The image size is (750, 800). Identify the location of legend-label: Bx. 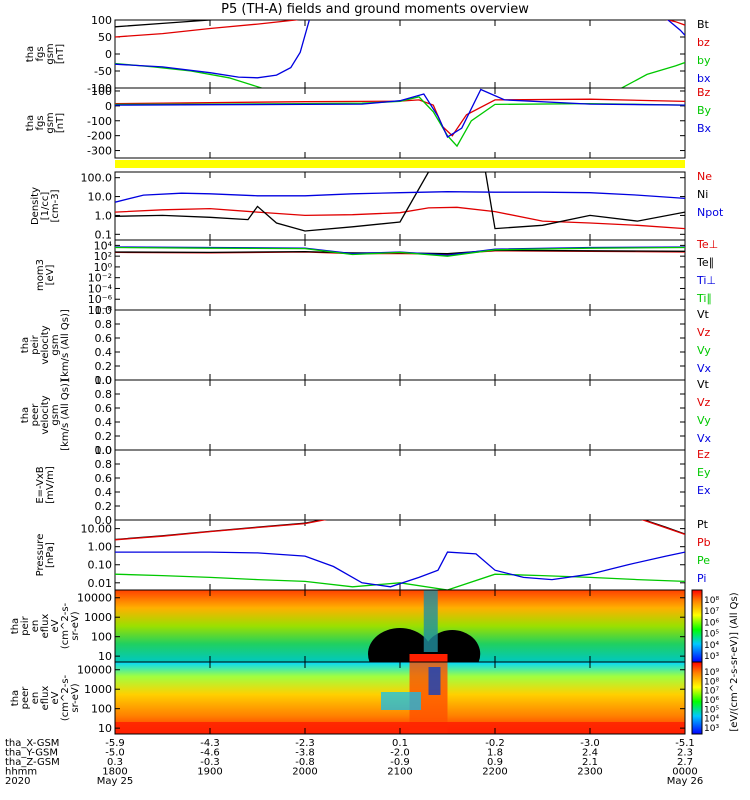
(704, 128).